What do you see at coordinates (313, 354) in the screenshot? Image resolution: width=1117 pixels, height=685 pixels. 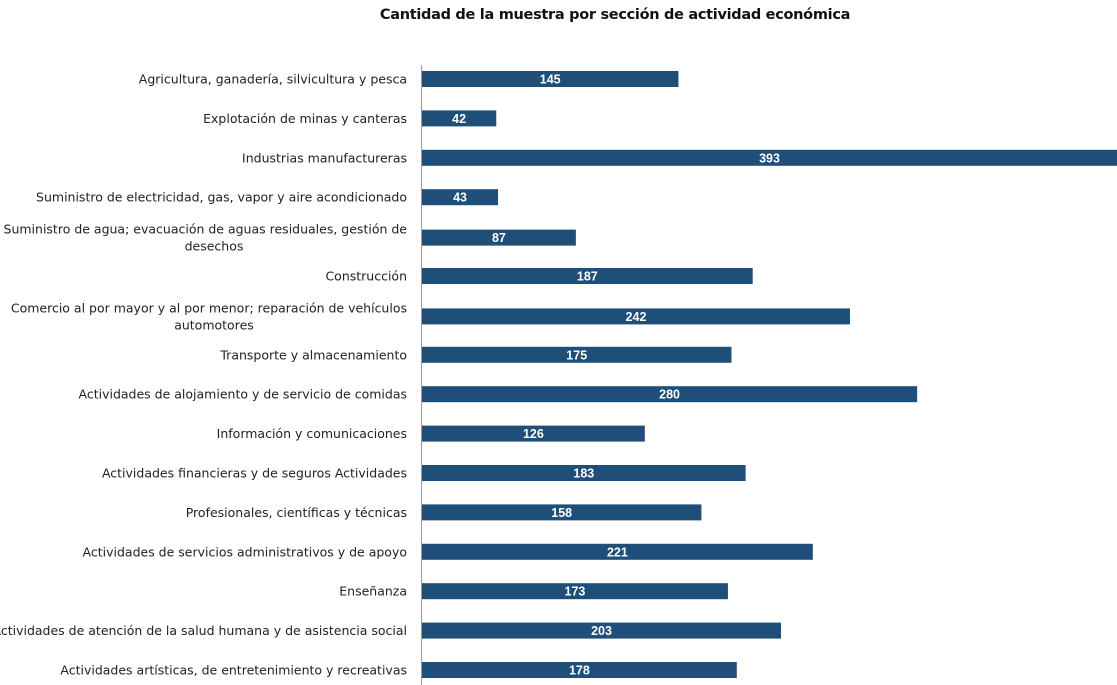 I see `category-label: Transporte y almacenamiento` at bounding box center [313, 354].